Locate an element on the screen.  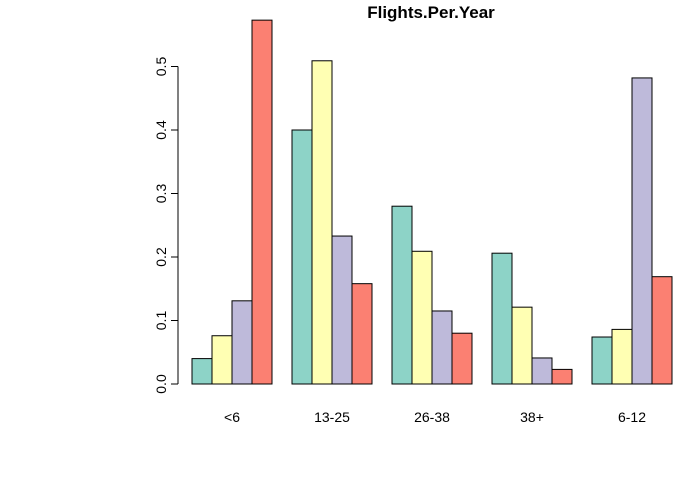
y-tick-label: 0.1 is located at coordinates (161, 321).